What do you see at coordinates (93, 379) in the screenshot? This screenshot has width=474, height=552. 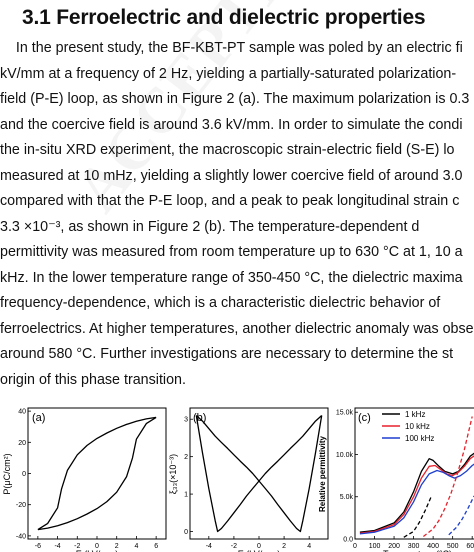 I see `paragraph-line: origin of this phase transition.` at bounding box center [93, 379].